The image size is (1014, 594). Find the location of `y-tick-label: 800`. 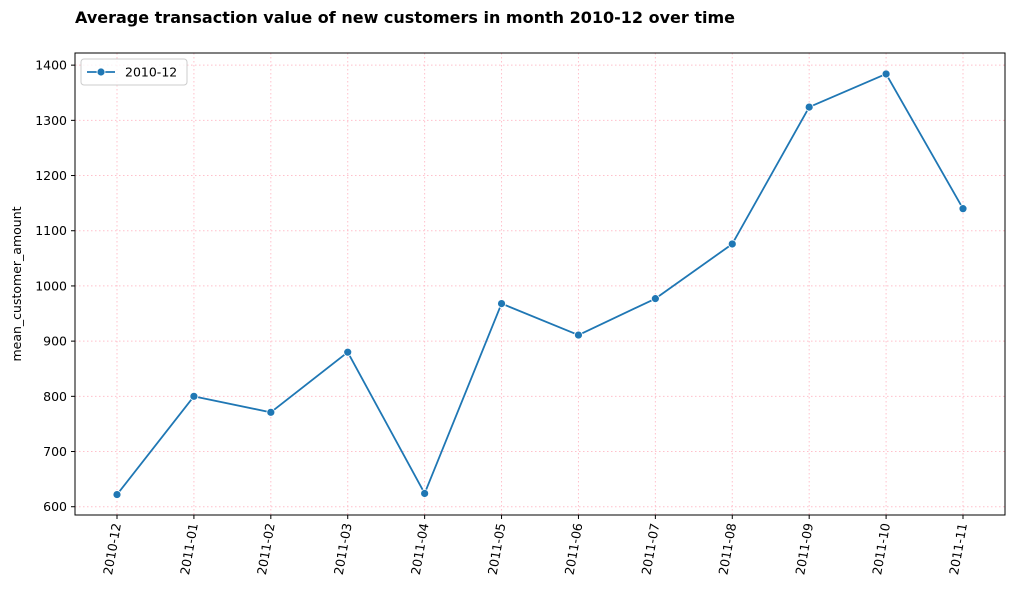

y-tick-label: 800 is located at coordinates (55, 396).